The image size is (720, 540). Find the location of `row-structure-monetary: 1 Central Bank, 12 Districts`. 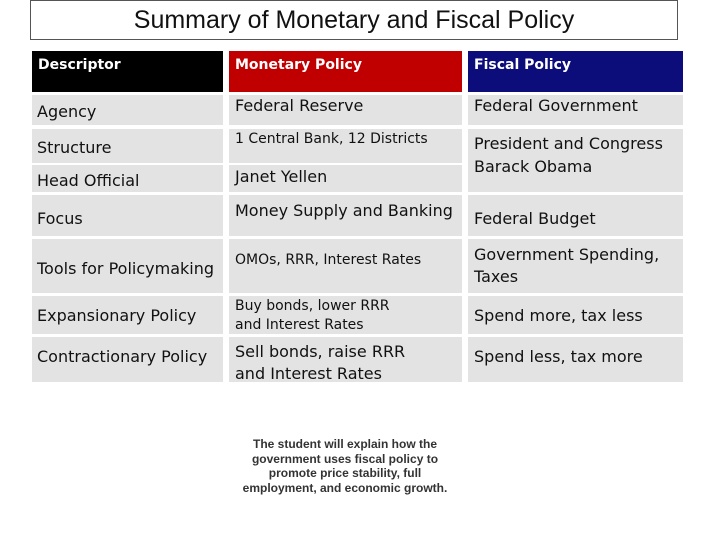

row-structure-monetary: 1 Central Bank, 12 Districts is located at coordinates (345, 146).